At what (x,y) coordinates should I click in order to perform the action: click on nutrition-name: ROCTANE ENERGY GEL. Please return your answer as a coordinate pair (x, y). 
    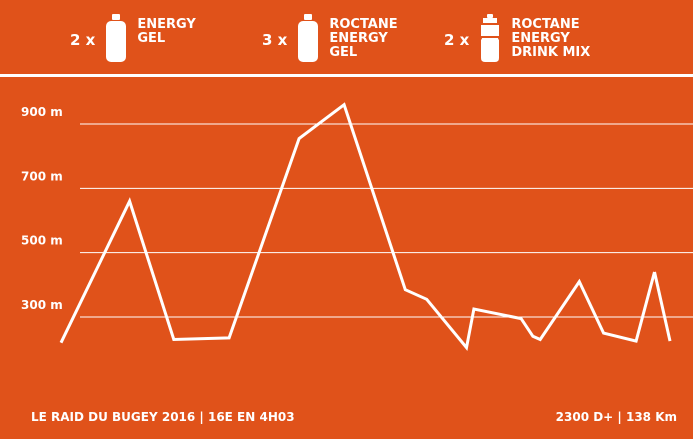
    Looking at the image, I should click on (363, 38).